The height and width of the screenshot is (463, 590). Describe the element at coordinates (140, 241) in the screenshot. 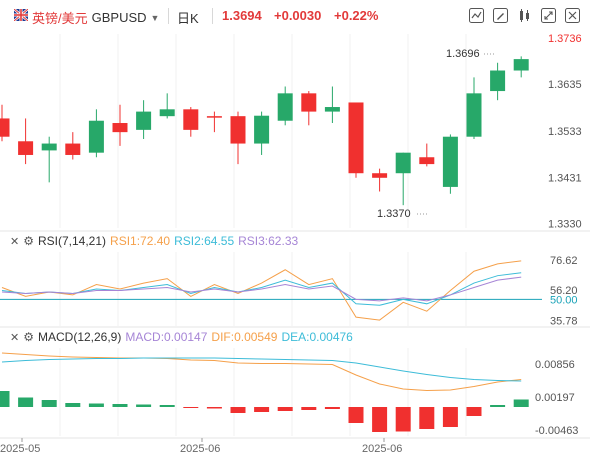

I see `rsi1-legend: RSI1:72.40` at that location.